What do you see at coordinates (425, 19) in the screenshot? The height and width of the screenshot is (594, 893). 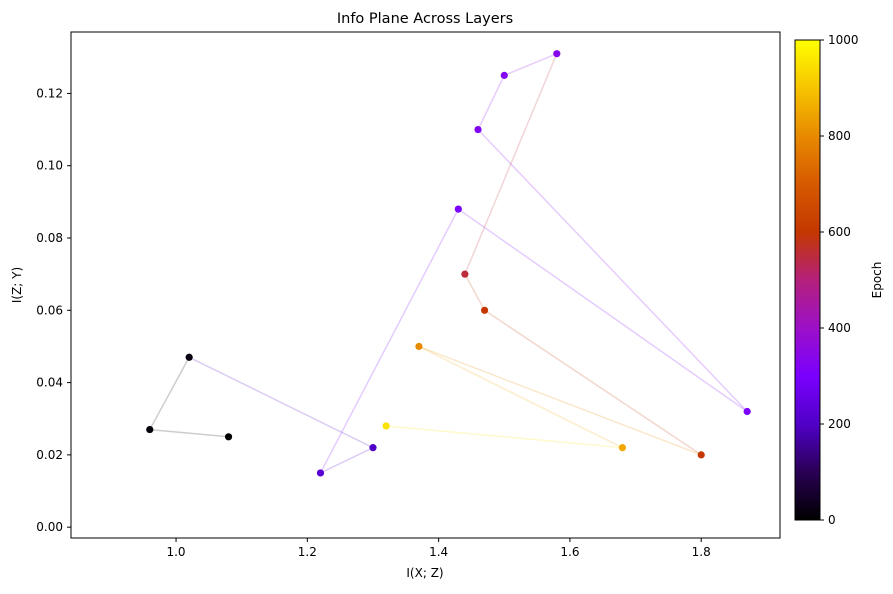 I see `chart-title: Info Plane Across Layers` at bounding box center [425, 19].